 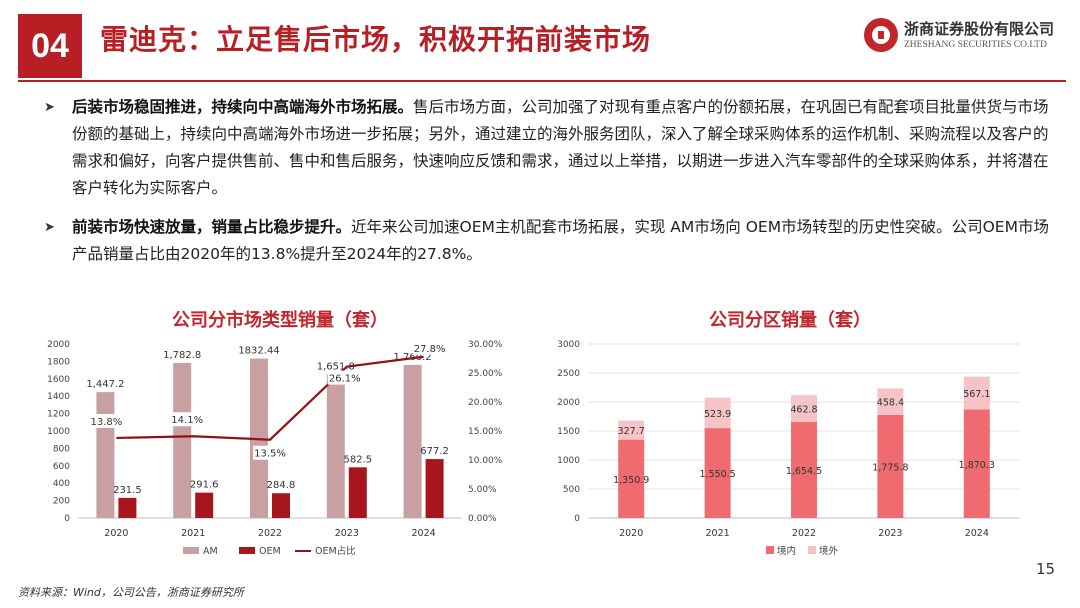 What do you see at coordinates (204, 485) in the screenshot?
I see `data-label-oem: 291.6` at bounding box center [204, 485].